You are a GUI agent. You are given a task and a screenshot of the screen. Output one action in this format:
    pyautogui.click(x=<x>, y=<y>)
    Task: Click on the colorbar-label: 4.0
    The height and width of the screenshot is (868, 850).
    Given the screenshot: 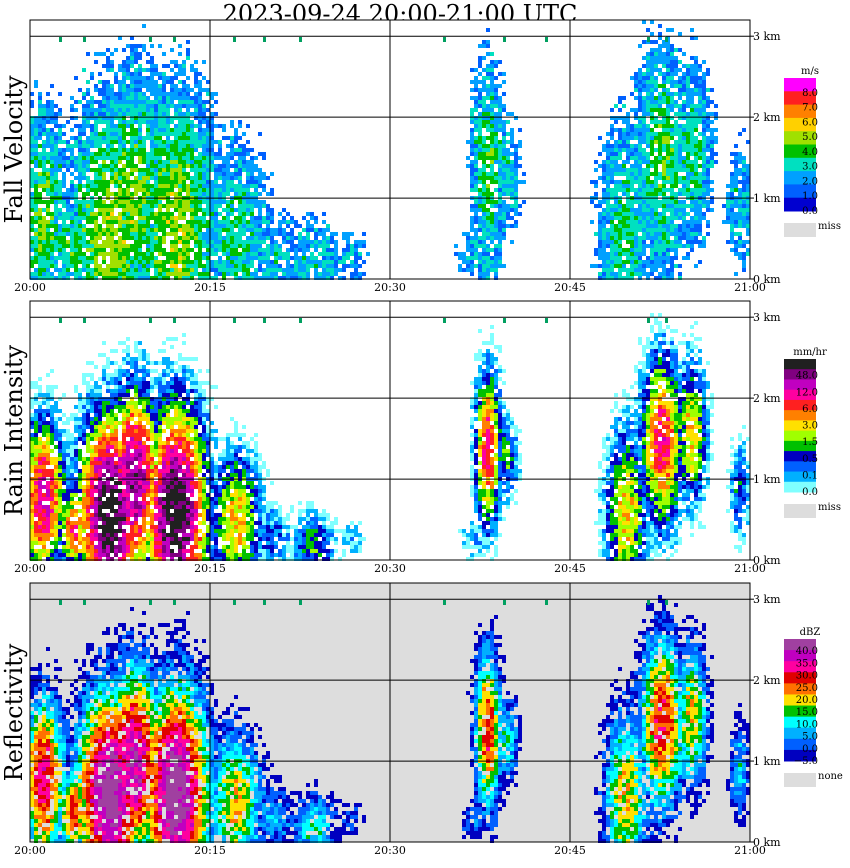 What is the action you would take?
    pyautogui.click(x=810, y=152)
    